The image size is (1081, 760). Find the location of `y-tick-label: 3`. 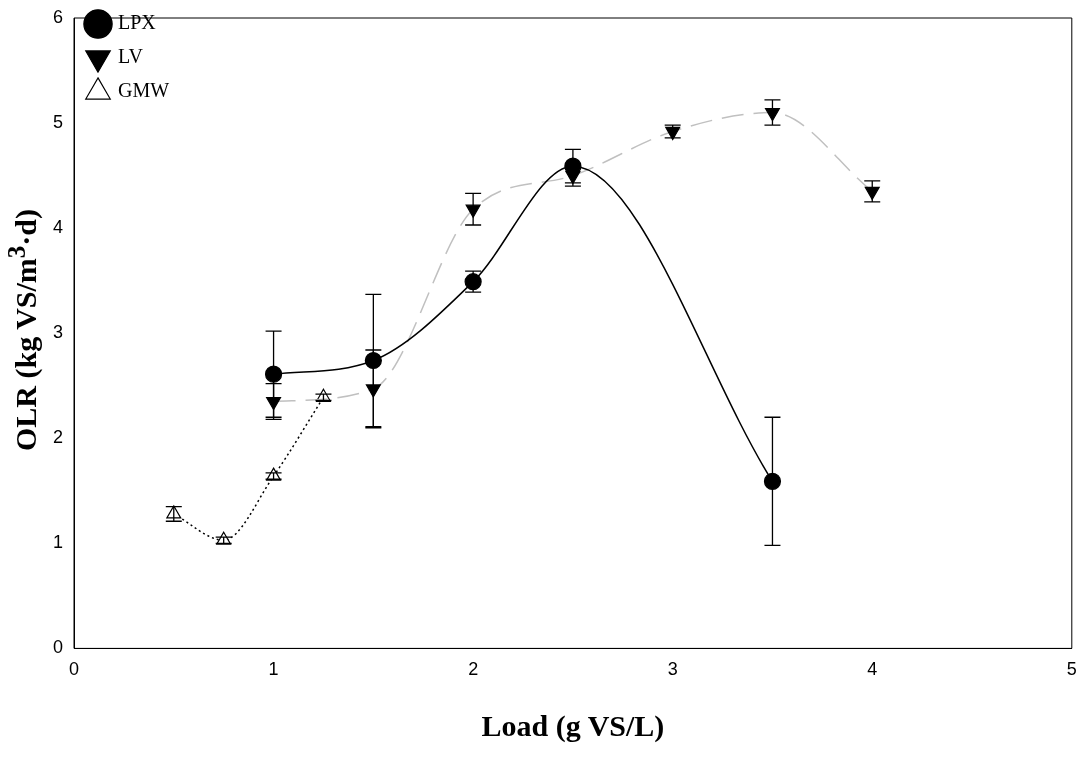

y-tick-label: 3 is located at coordinates (58, 332).